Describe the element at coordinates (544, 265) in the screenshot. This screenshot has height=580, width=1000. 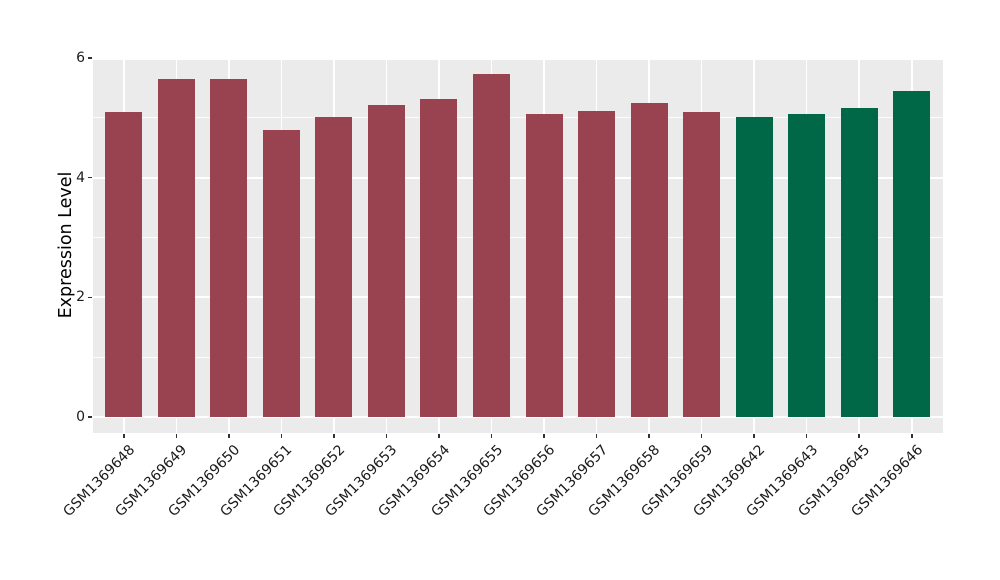
I see `bar-GSM1369656` at that location.